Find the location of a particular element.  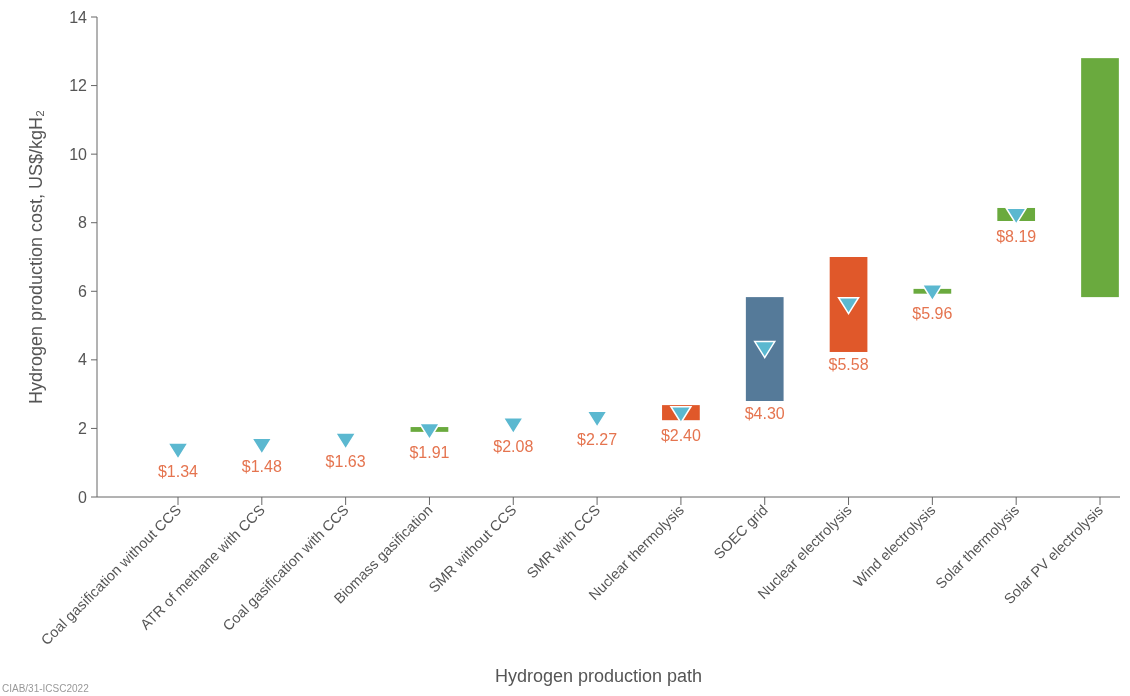

y-tick-label: 6 is located at coordinates (83, 291).